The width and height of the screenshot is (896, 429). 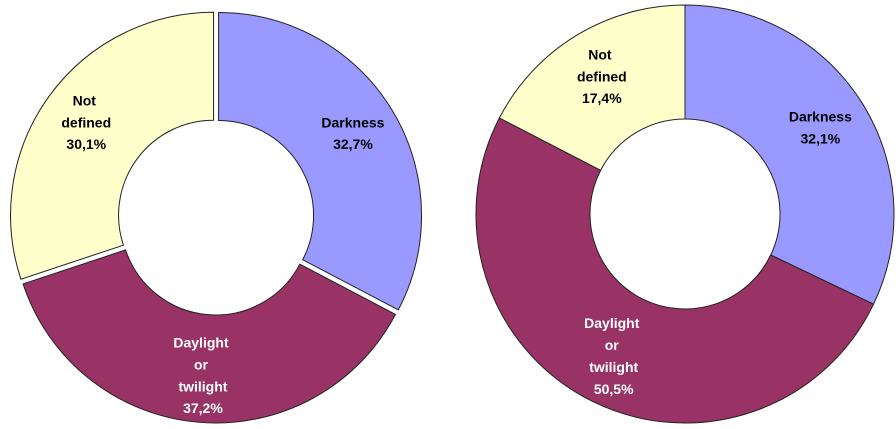 What do you see at coordinates (821, 138) in the screenshot?
I see `slice-value-label: 32,1%` at bounding box center [821, 138].